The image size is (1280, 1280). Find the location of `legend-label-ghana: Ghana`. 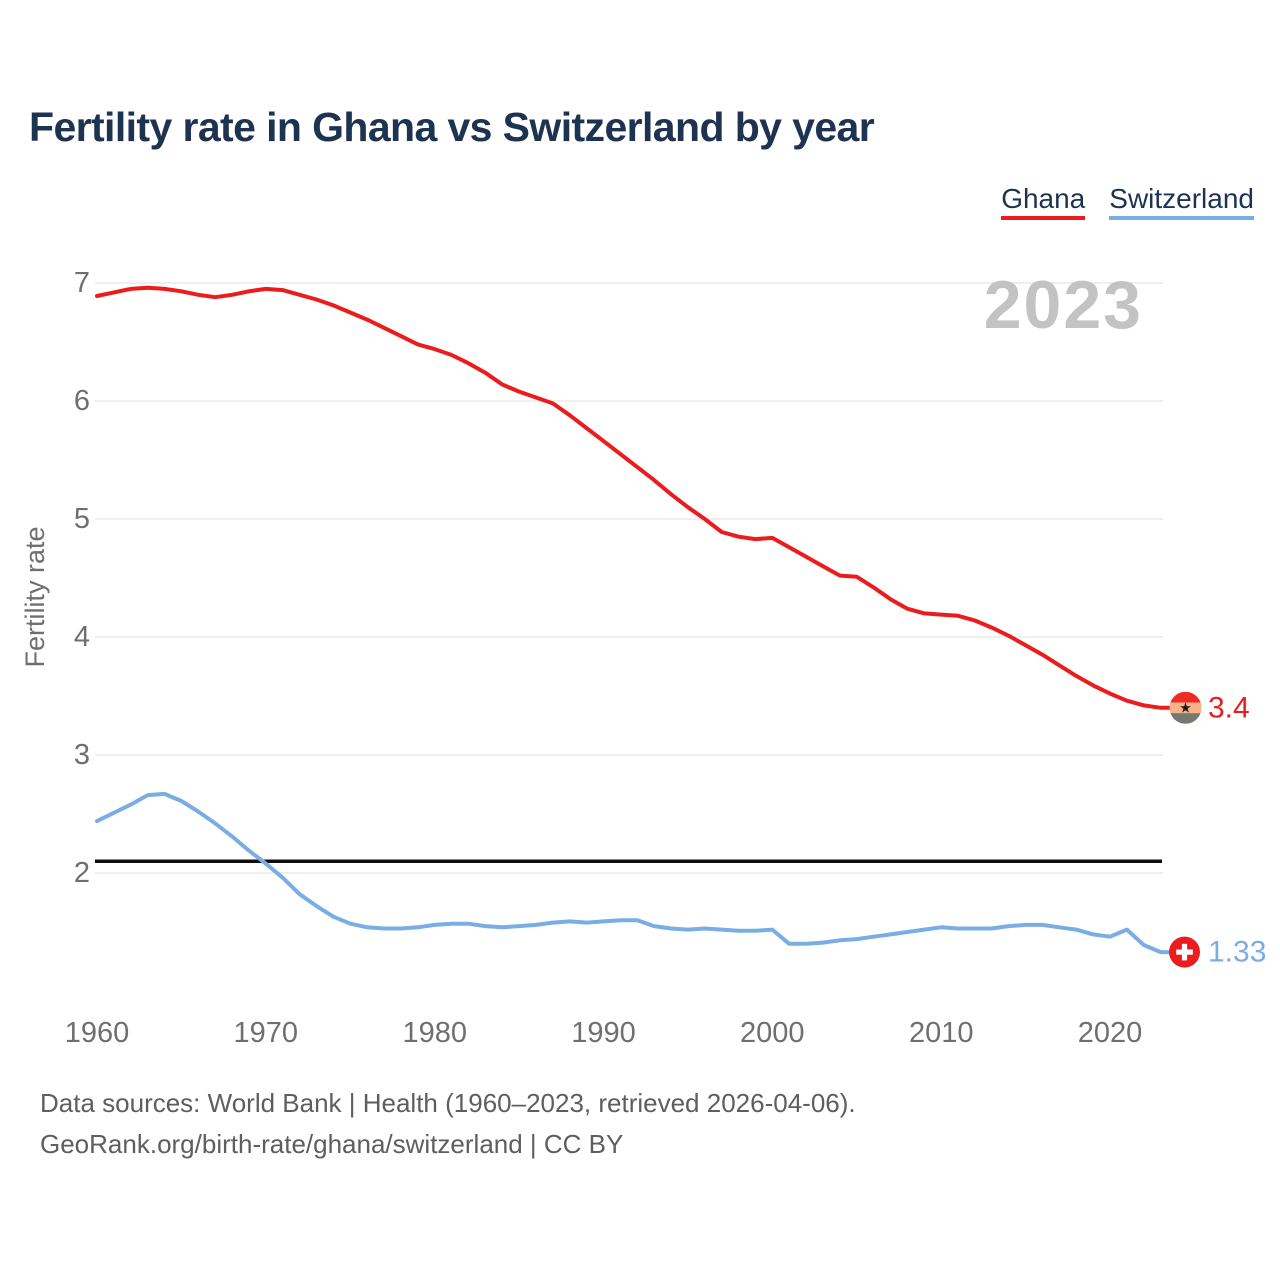

legend-label-ghana: Ghana is located at coordinates (1043, 198).